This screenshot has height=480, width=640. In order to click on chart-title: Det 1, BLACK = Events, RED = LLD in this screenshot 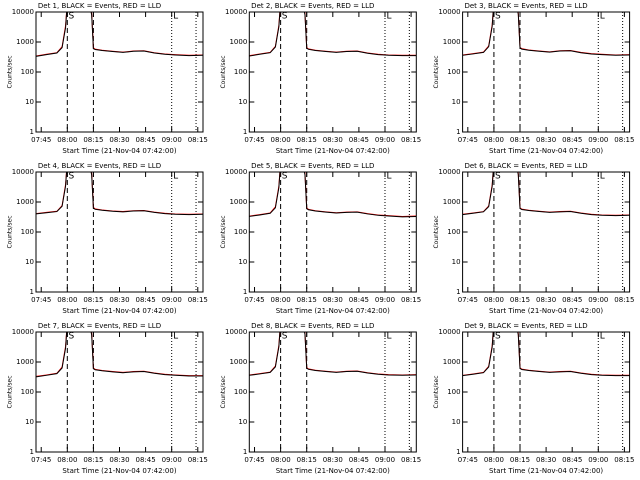, I will do `click(99, 6)`.